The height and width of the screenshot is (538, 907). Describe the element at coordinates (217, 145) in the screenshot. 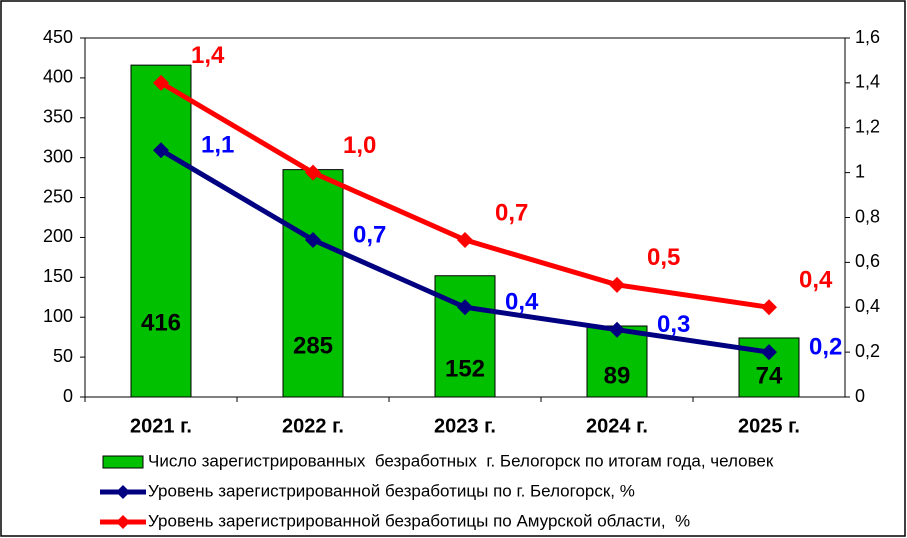

I see `data-label: 1,1` at that location.